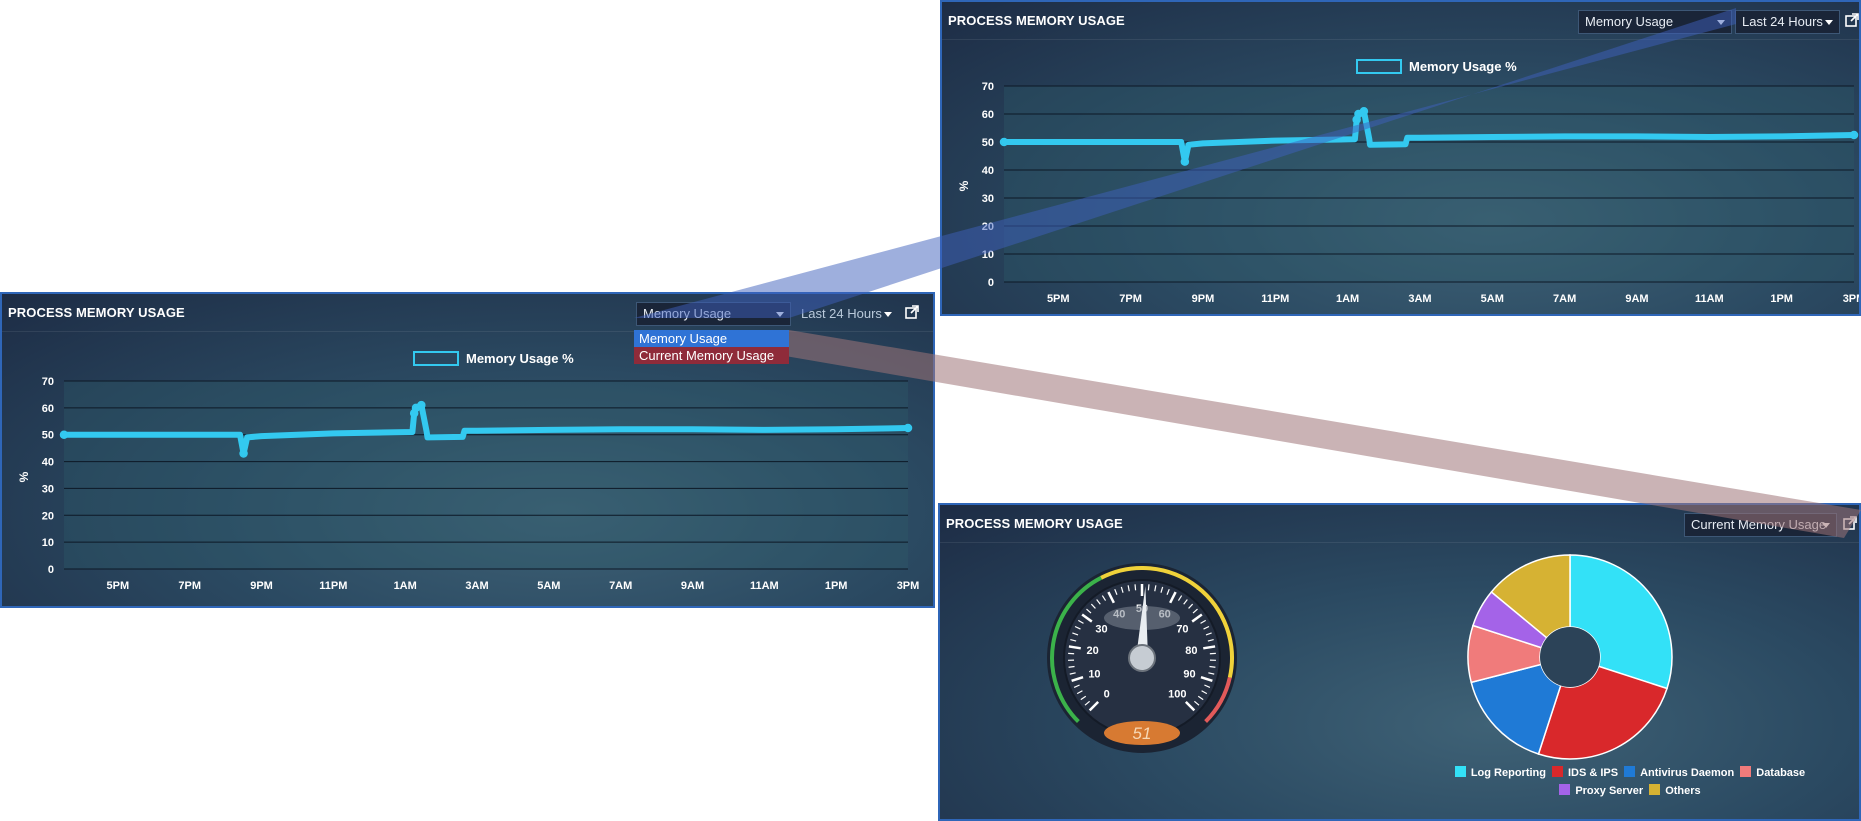 Image resolution: width=1861 pixels, height=821 pixels. What do you see at coordinates (1463, 66) in the screenshot?
I see `legend-label: Memory Usage %` at bounding box center [1463, 66].